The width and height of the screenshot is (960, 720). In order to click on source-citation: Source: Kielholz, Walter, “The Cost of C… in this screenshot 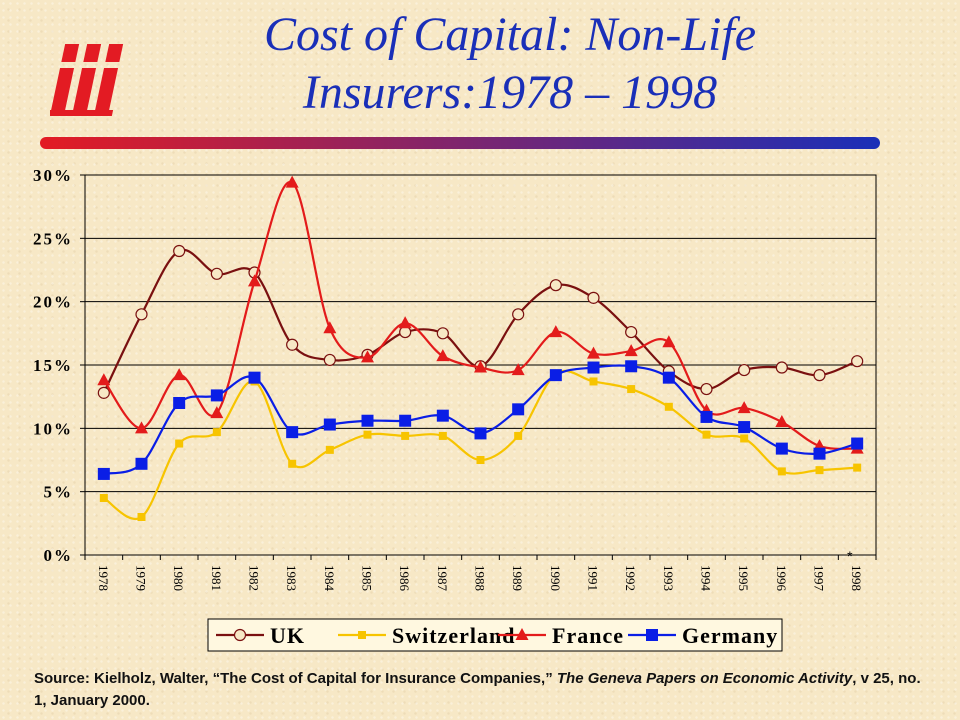, I will do `click(484, 690)`.